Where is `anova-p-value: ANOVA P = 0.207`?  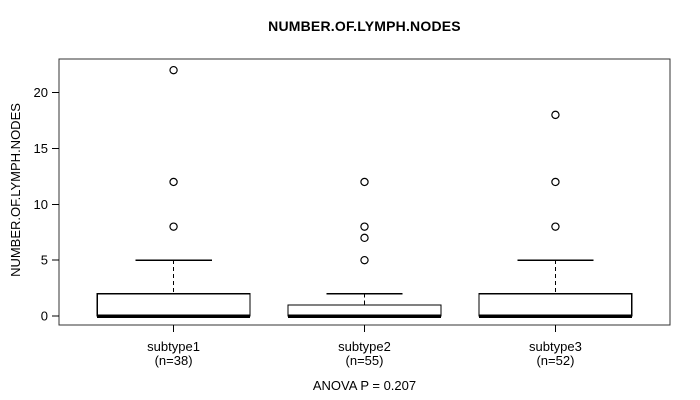 anova-p-value: ANOVA P = 0.207 is located at coordinates (364, 385).